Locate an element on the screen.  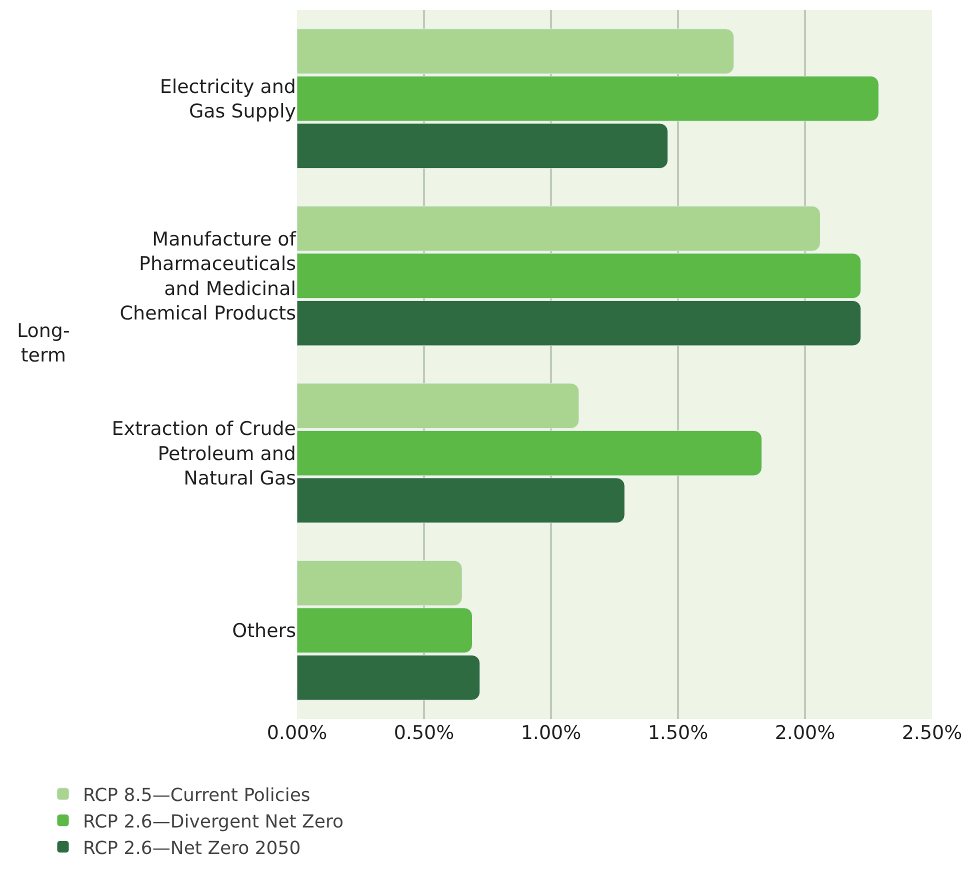
y-tick-label: Others is located at coordinates (264, 631).